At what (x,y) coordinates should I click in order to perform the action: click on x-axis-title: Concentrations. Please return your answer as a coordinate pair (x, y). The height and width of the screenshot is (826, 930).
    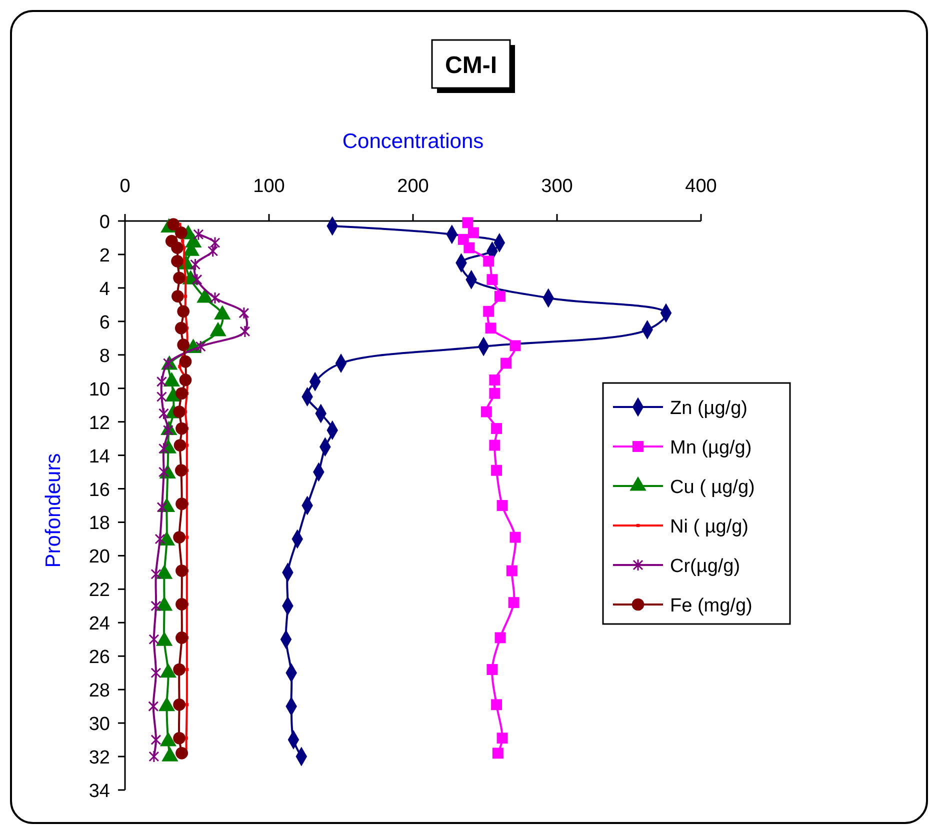
    Looking at the image, I should click on (413, 141).